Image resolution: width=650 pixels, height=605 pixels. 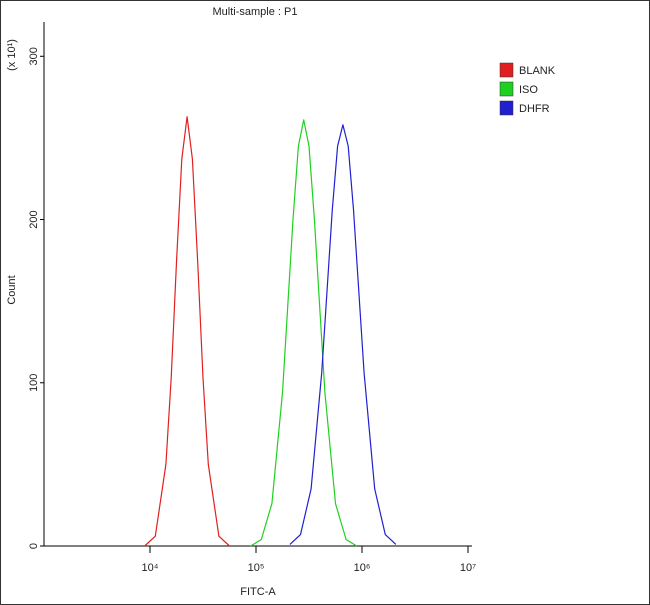 I want to click on x-tick-label: 10⁷, so click(x=468, y=568).